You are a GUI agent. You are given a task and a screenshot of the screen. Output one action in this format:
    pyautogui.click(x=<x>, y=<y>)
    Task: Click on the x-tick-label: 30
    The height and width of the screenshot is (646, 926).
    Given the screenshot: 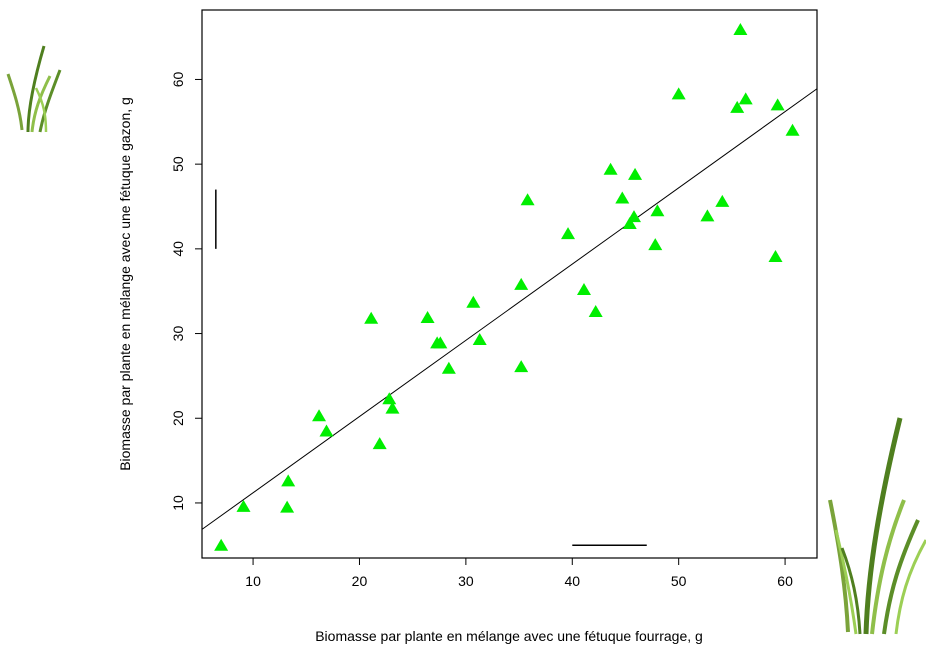 What is the action you would take?
    pyautogui.click(x=466, y=581)
    